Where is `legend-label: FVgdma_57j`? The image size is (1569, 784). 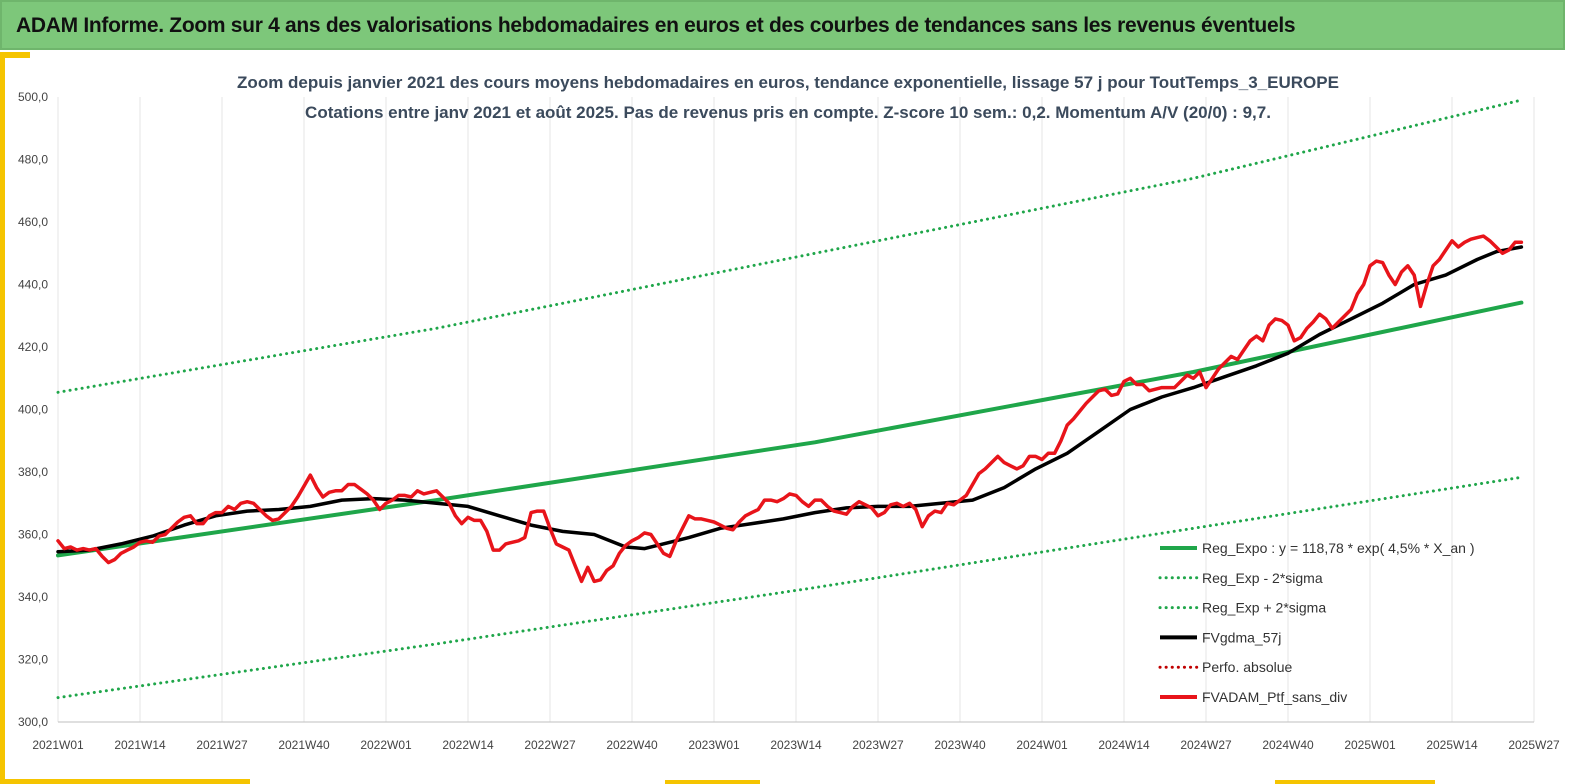 legend-label: FVgdma_57j is located at coordinates (1241, 637).